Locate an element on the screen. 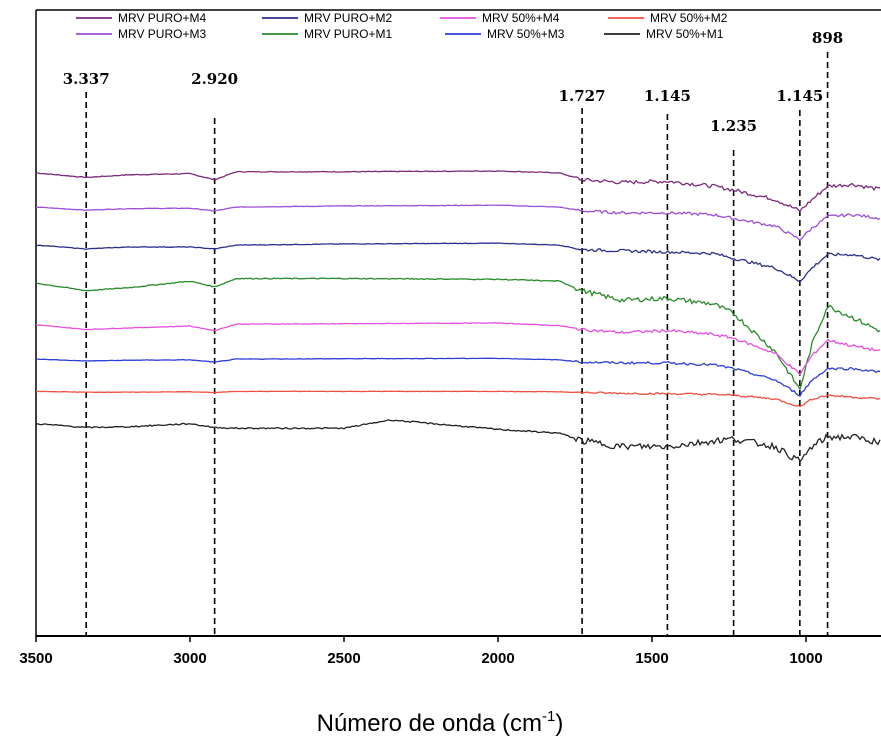 This screenshot has width=881, height=746. x-tick-label-1500: 1500 is located at coordinates (651, 658).